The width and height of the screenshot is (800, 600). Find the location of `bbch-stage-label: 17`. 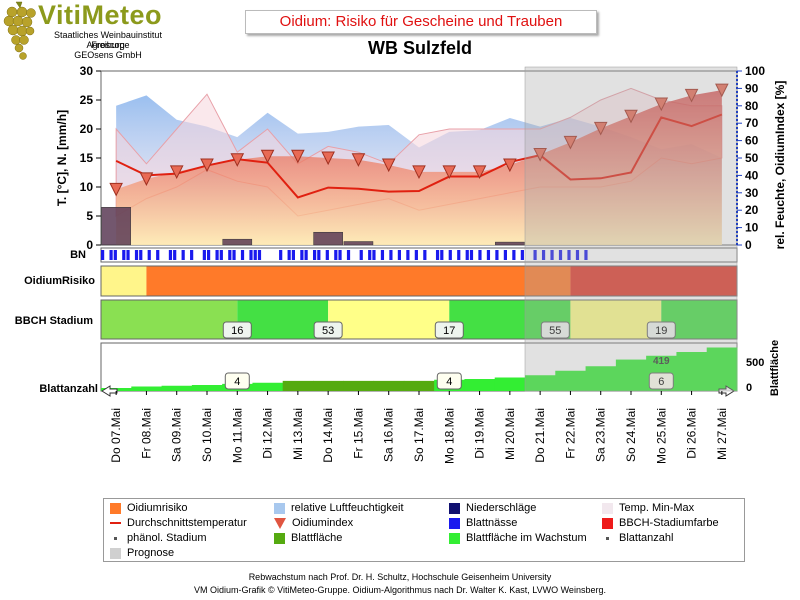

bbch-stage-label: 17 is located at coordinates (449, 331).